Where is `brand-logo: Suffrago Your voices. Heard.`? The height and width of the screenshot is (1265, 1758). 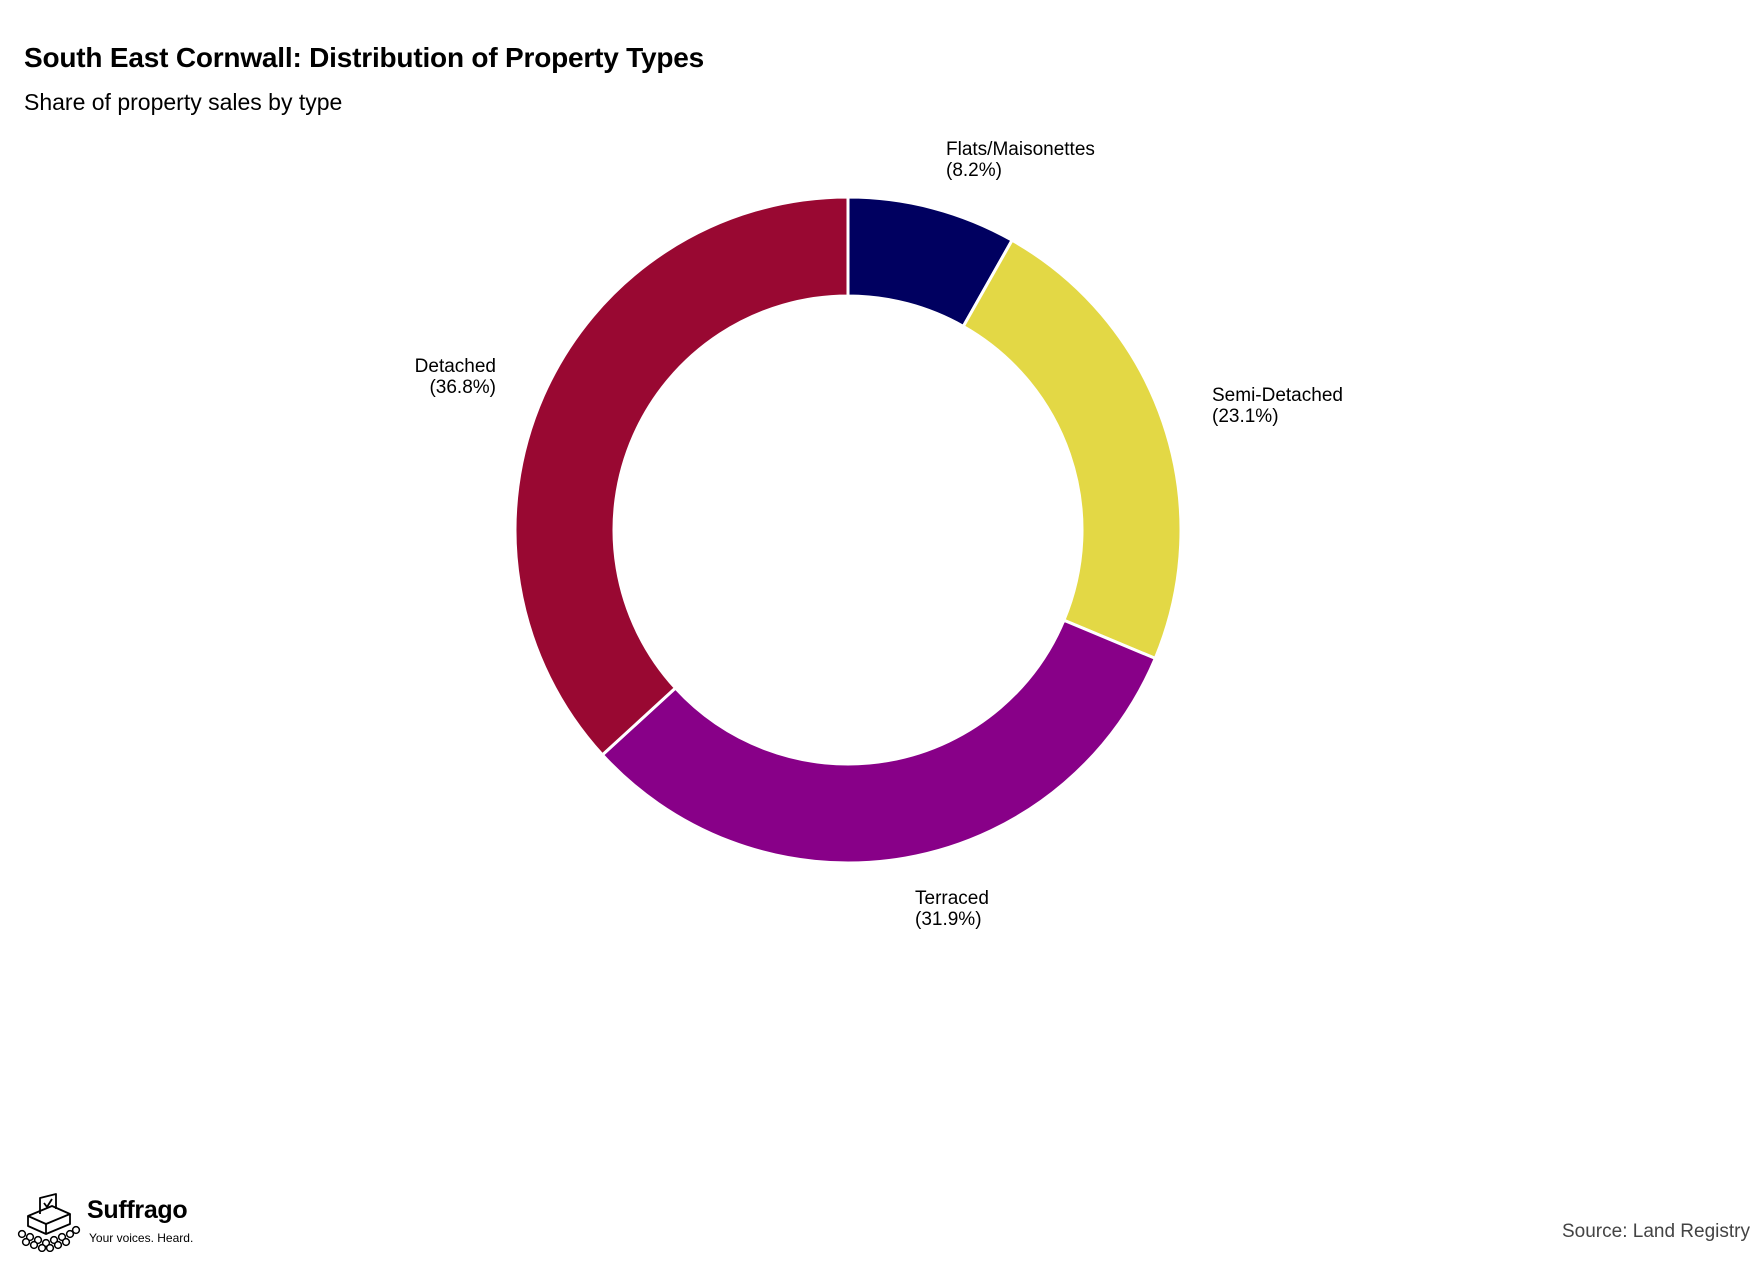 brand-logo: Suffrago Your voices. Heard. is located at coordinates (109, 1222).